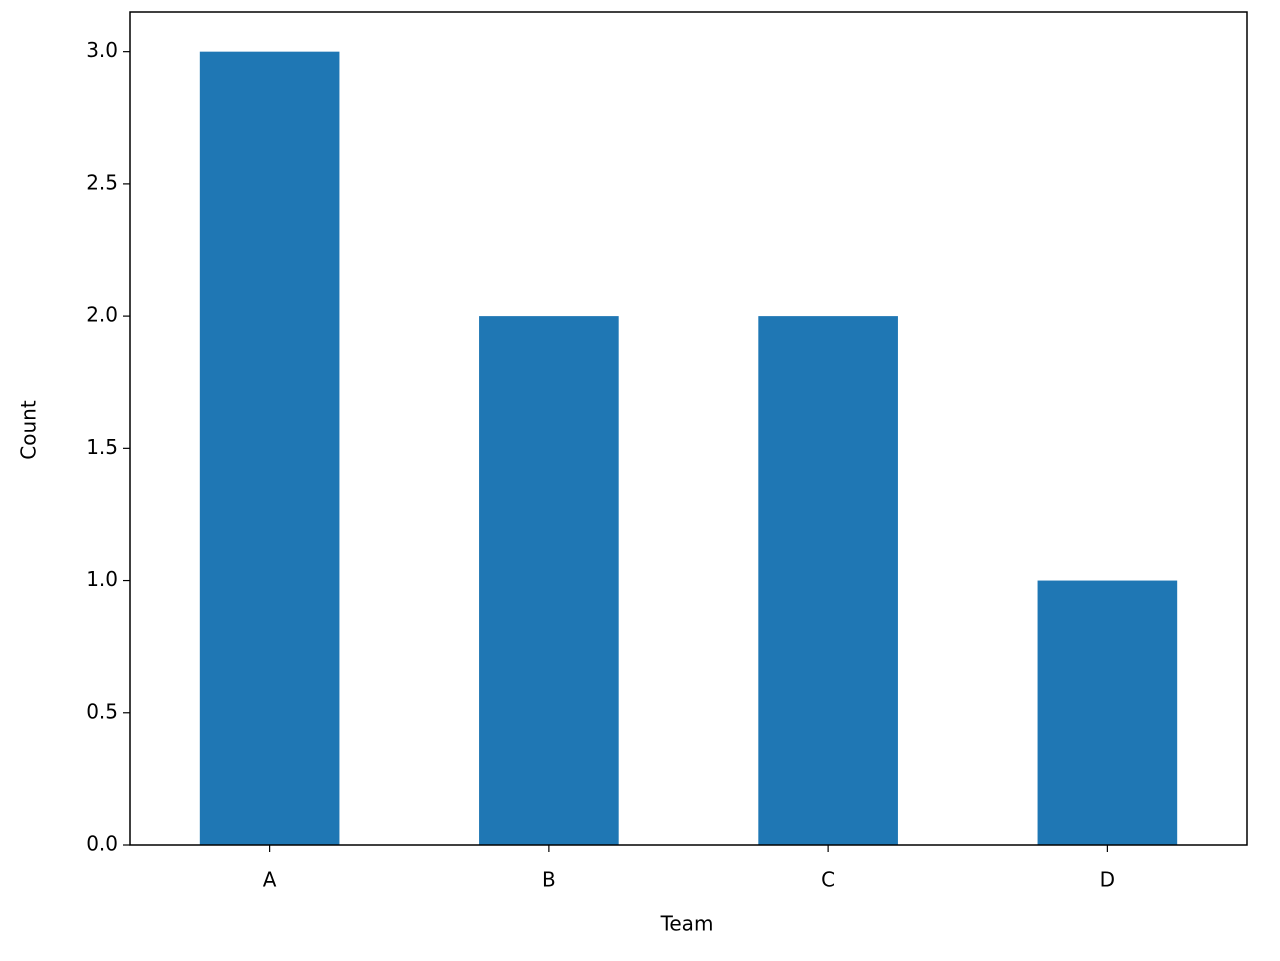  I want to click on x-axis-label: Team, so click(687, 924).